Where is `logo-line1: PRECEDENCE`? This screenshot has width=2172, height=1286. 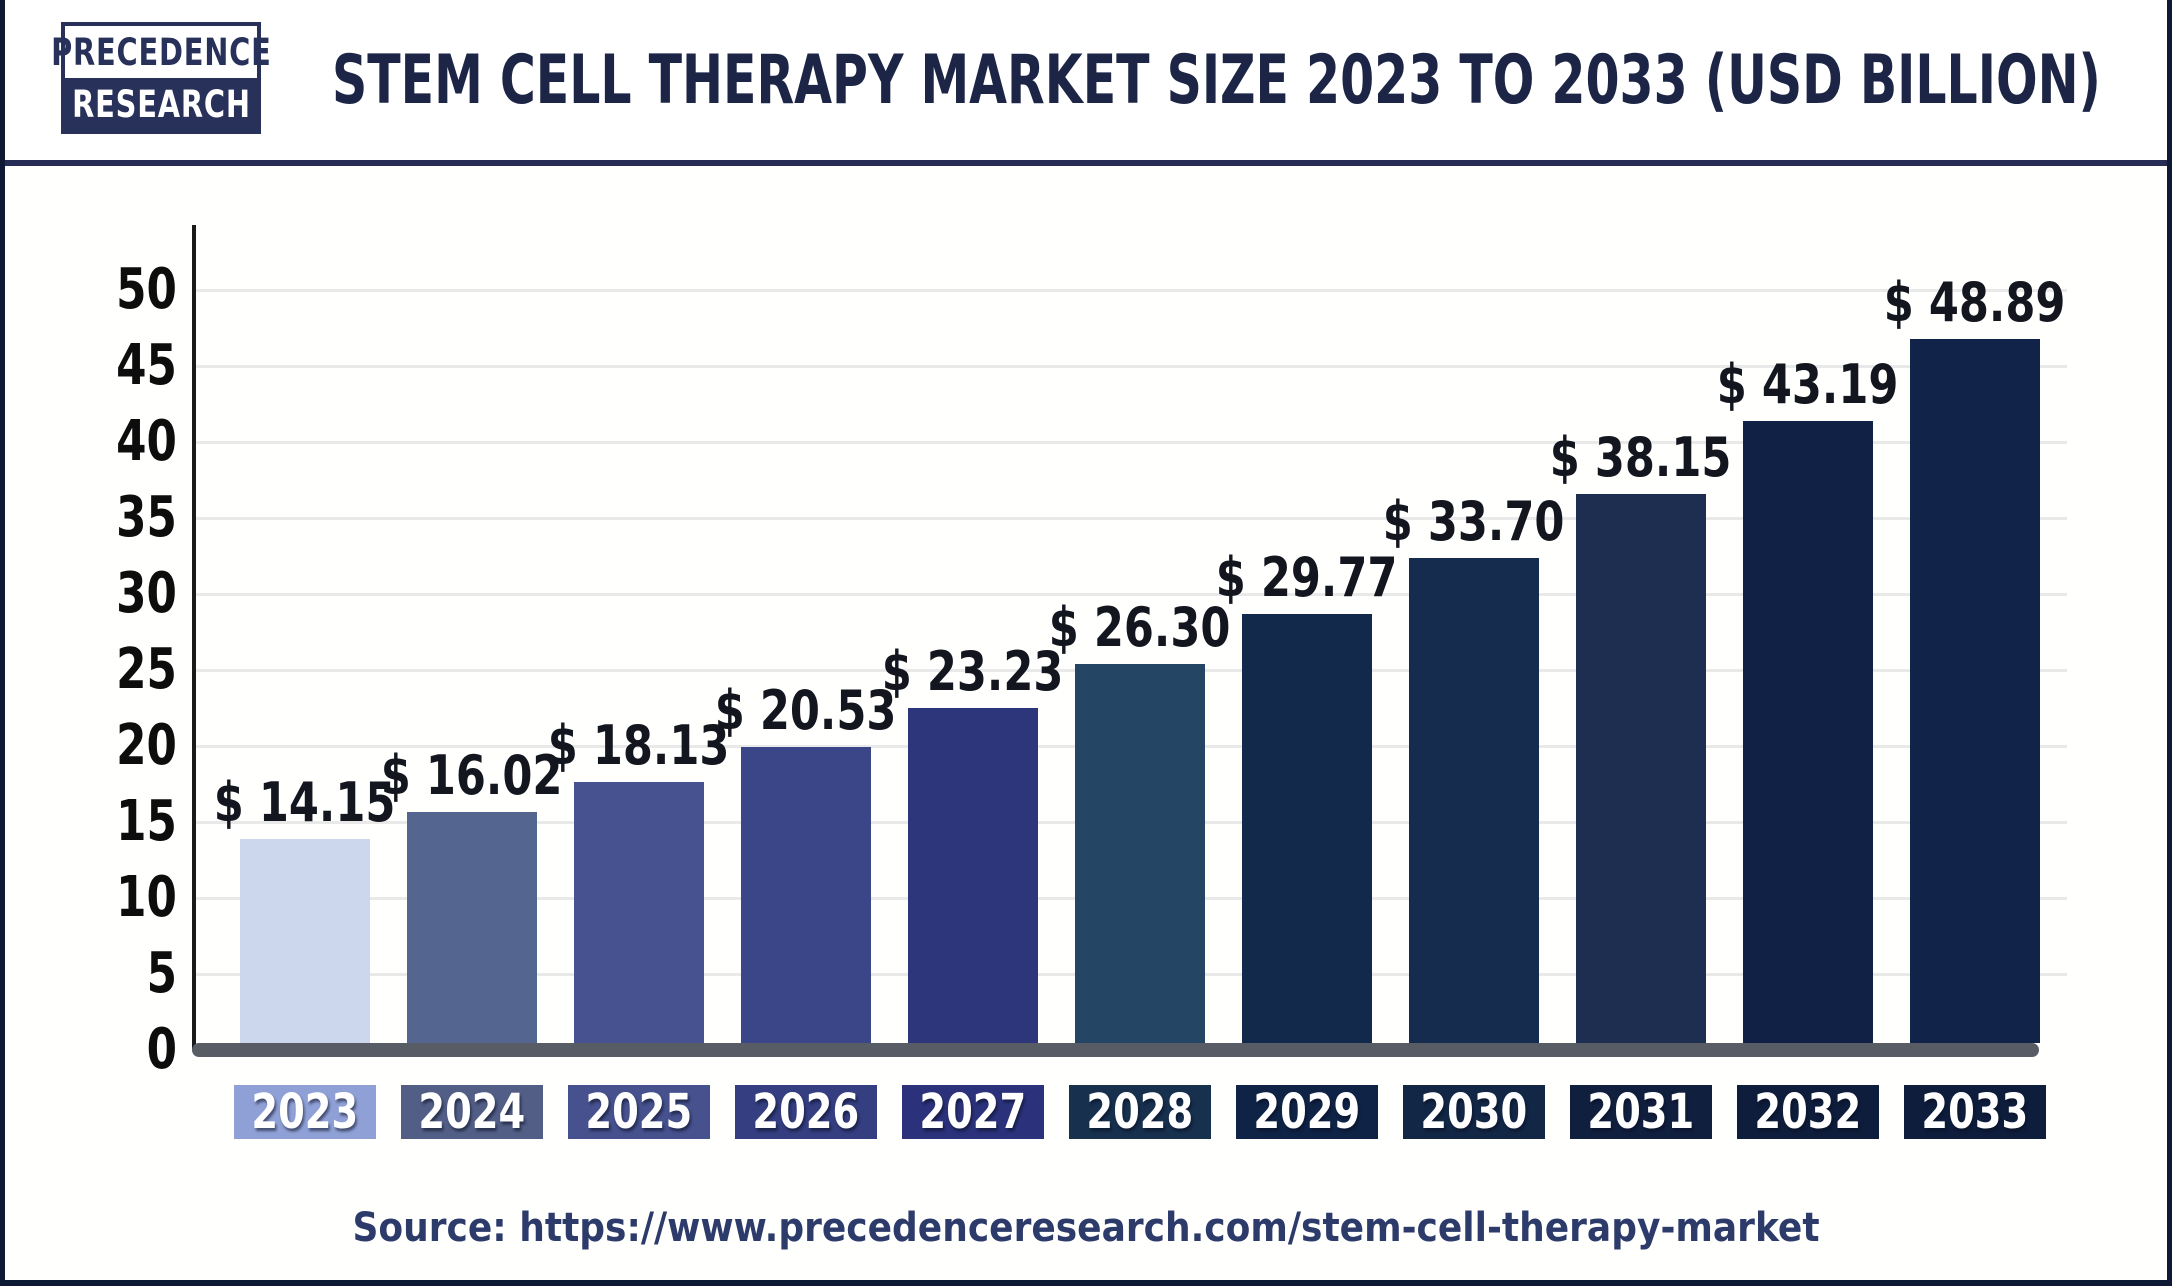
logo-line1: PRECEDENCE is located at coordinates (161, 52).